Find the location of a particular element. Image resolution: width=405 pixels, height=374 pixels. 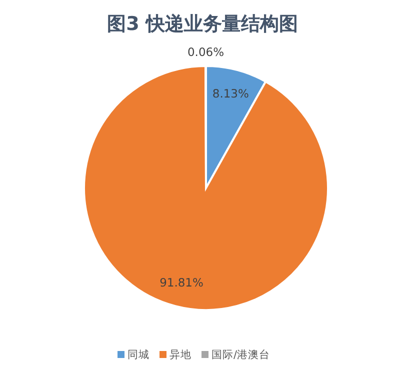

chart-title: 图3 快递业务量结构图 is located at coordinates (202, 24).